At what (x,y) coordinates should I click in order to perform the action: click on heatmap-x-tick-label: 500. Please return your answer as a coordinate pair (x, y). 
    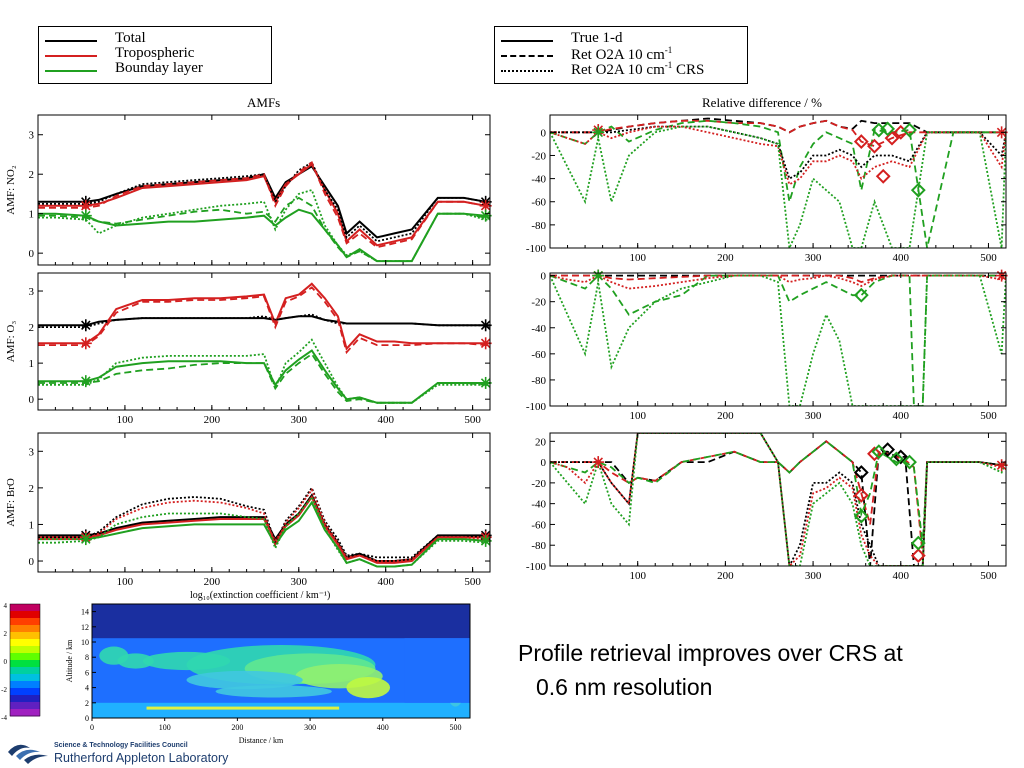
    Looking at the image, I should click on (455, 727).